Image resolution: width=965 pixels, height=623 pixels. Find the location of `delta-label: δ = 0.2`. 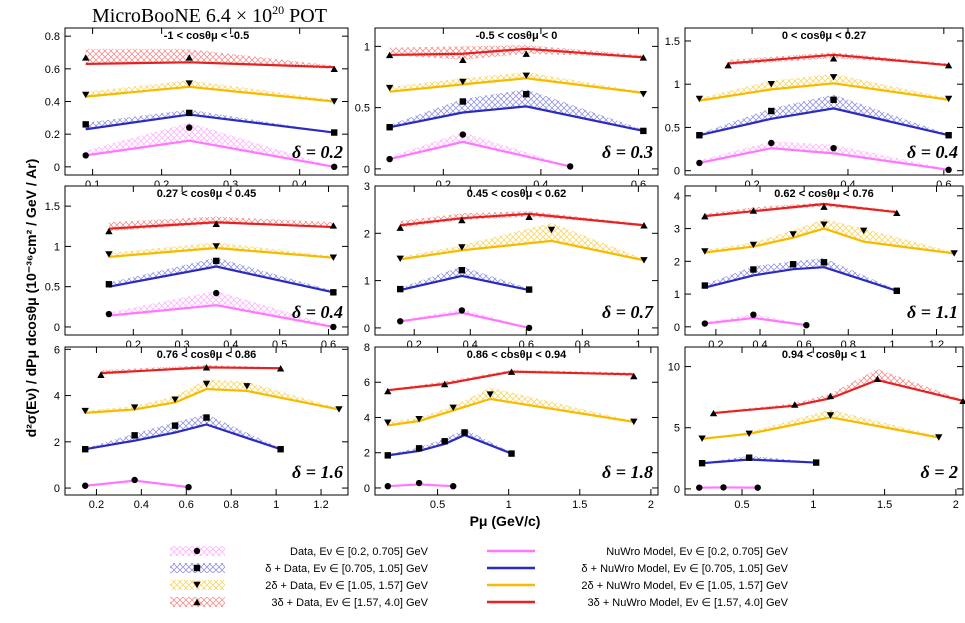

delta-label: δ = 0.2 is located at coordinates (317, 152).